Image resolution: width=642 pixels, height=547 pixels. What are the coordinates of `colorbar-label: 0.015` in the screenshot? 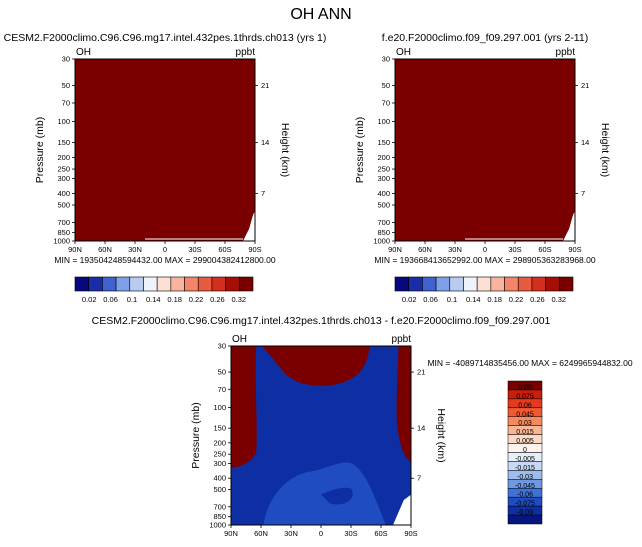 It's located at (525, 432).